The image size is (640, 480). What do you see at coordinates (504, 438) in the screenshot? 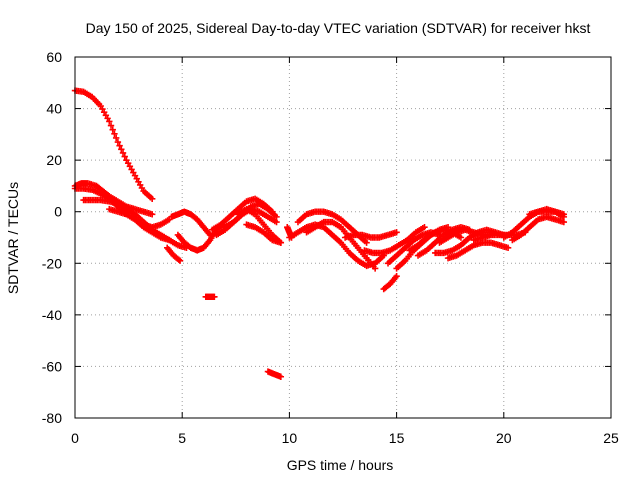
I see `x-tick-label: 20` at bounding box center [504, 438].